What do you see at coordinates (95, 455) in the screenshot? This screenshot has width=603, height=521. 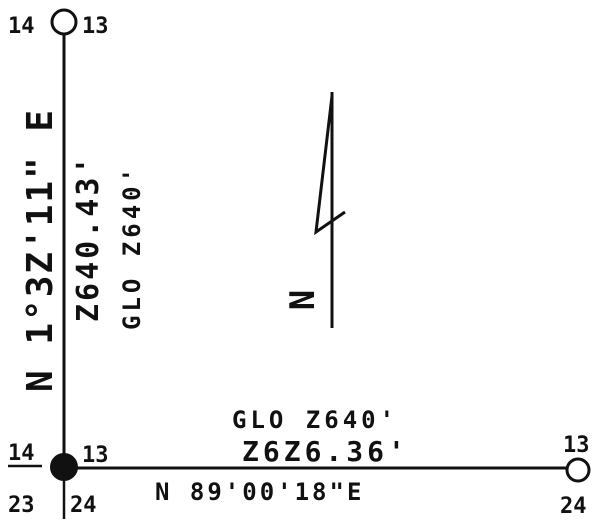 I see `corner-bottom-left-label-ne: 13` at bounding box center [95, 455].